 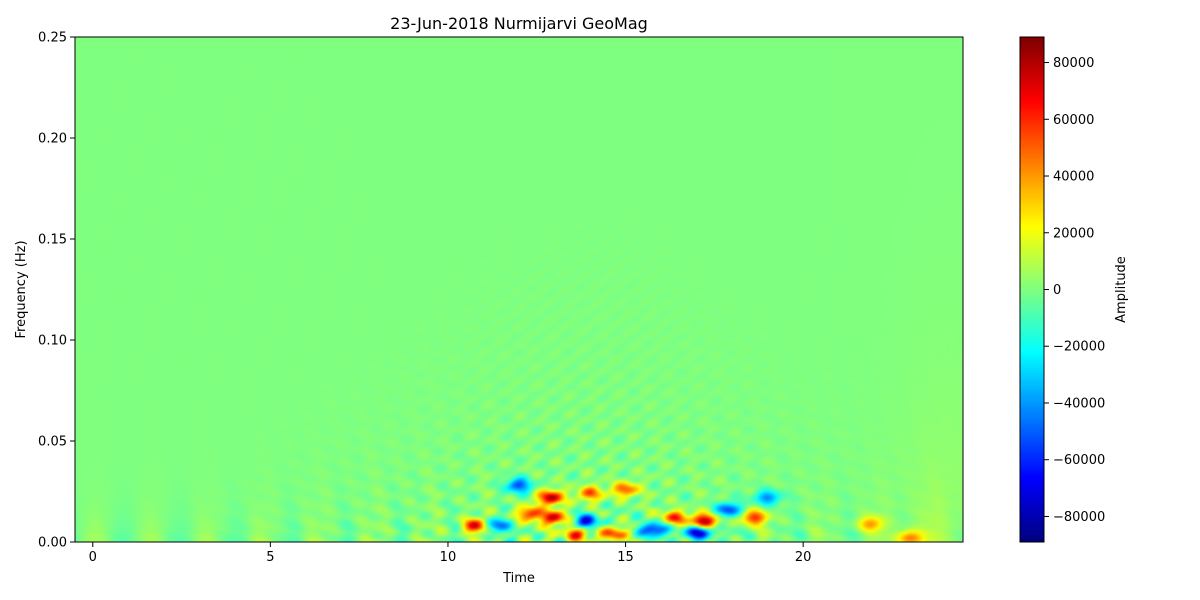 What do you see at coordinates (448, 557) in the screenshot?
I see `x-tick-label: 10` at bounding box center [448, 557].